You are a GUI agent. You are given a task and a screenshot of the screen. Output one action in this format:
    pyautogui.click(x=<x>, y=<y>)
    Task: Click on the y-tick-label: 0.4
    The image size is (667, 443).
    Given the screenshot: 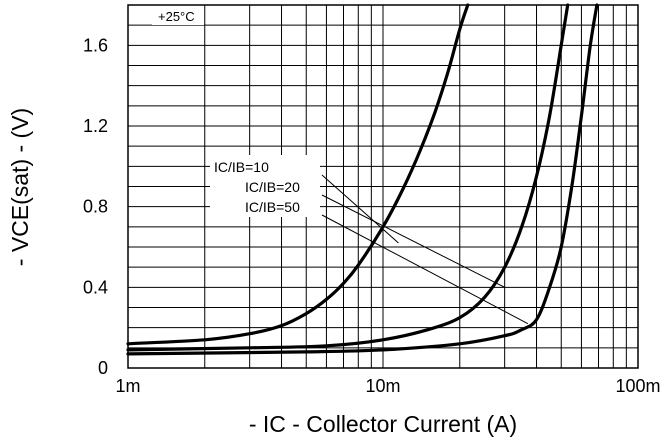 What is the action you would take?
    pyautogui.click(x=95, y=287)
    